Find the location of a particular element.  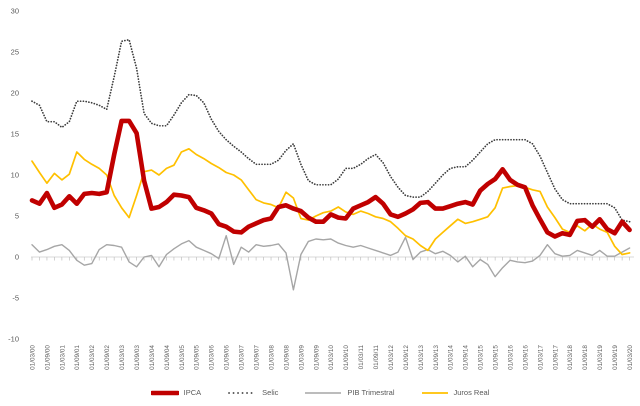

x-tick-label: 01/03/11 is located at coordinates (361, 357).